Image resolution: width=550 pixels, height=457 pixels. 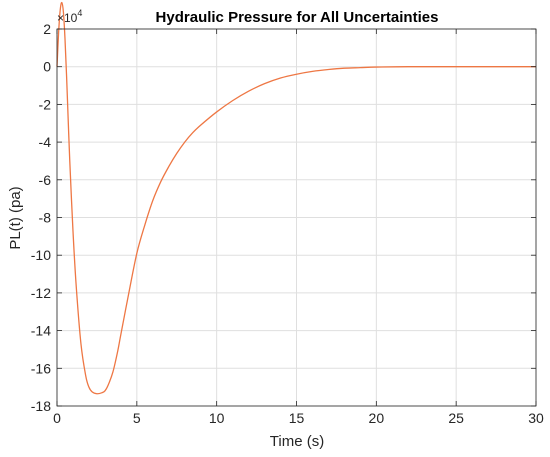 What do you see at coordinates (79, 13) in the screenshot?
I see `y-exponent-power: 4` at bounding box center [79, 13].